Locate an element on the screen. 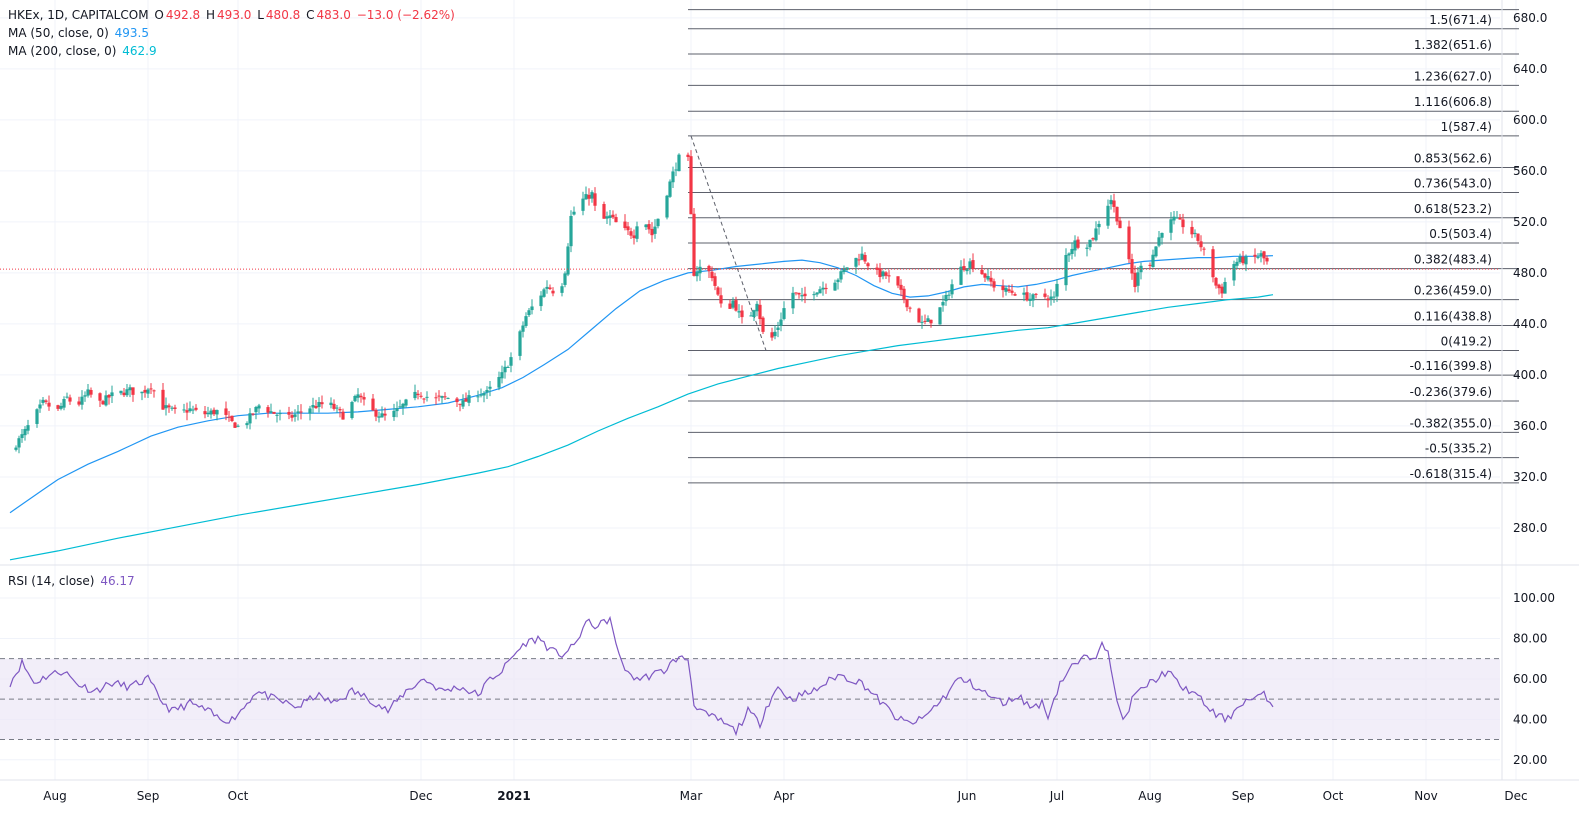 This screenshot has width=1579, height=825. ma200-label: MA (200, close, 0) is located at coordinates (62, 51).